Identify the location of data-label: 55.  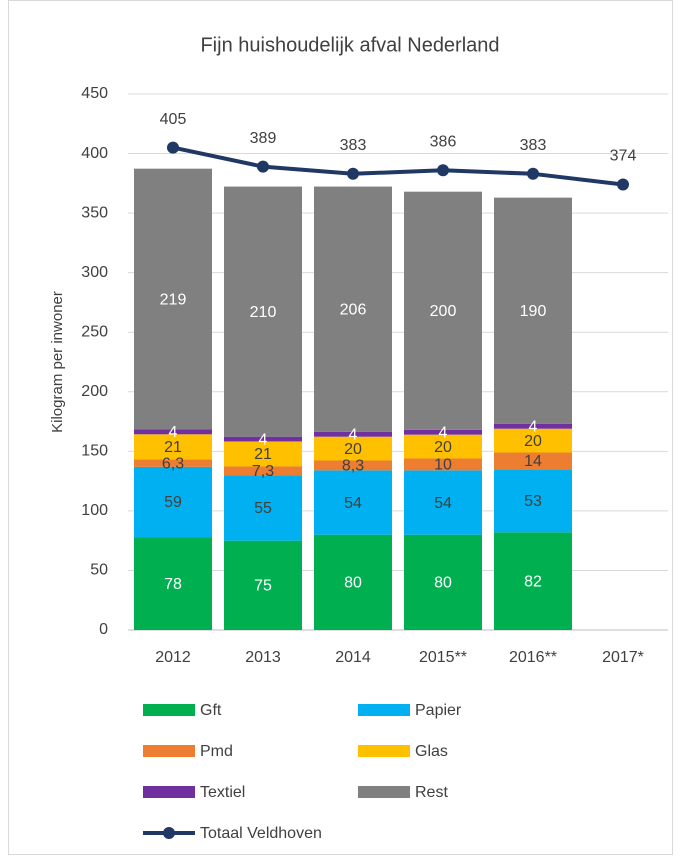
(263, 508).